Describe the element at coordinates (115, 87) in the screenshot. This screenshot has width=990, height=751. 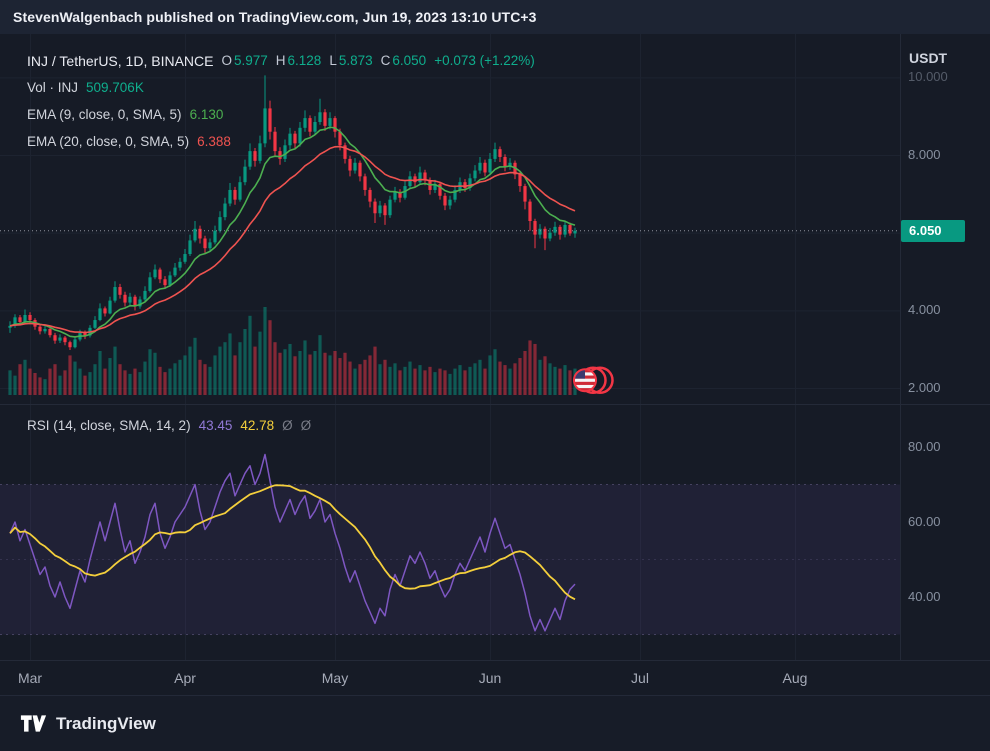
I see `volume-amount: 509.706K` at that location.